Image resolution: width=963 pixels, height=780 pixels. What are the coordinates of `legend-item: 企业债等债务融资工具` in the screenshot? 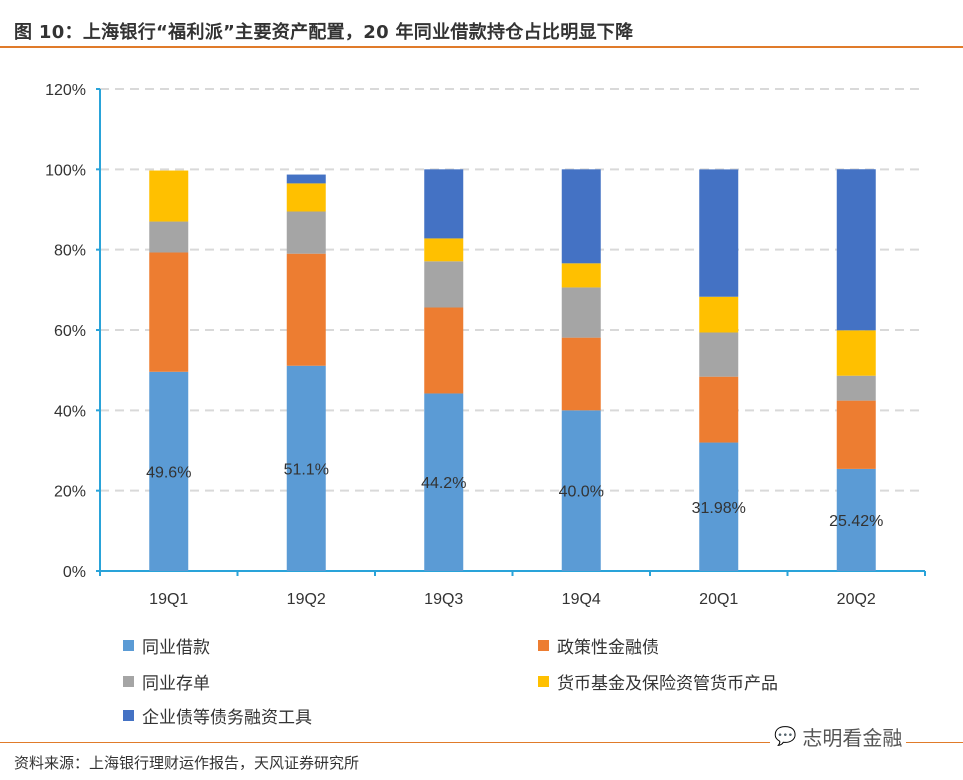 It's located at (217, 715).